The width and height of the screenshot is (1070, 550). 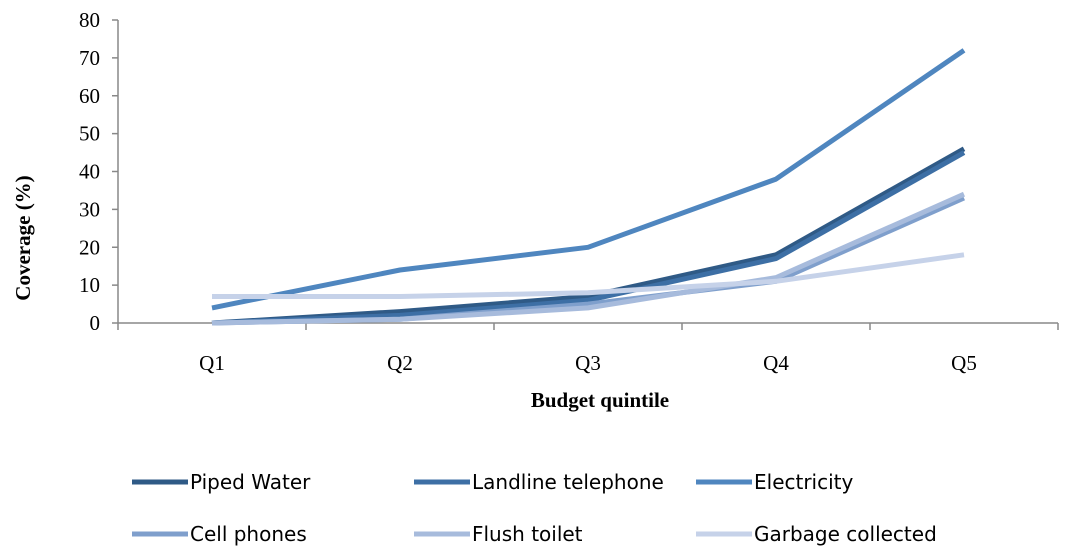 I want to click on x-tick-label: Q2, so click(x=400, y=363).